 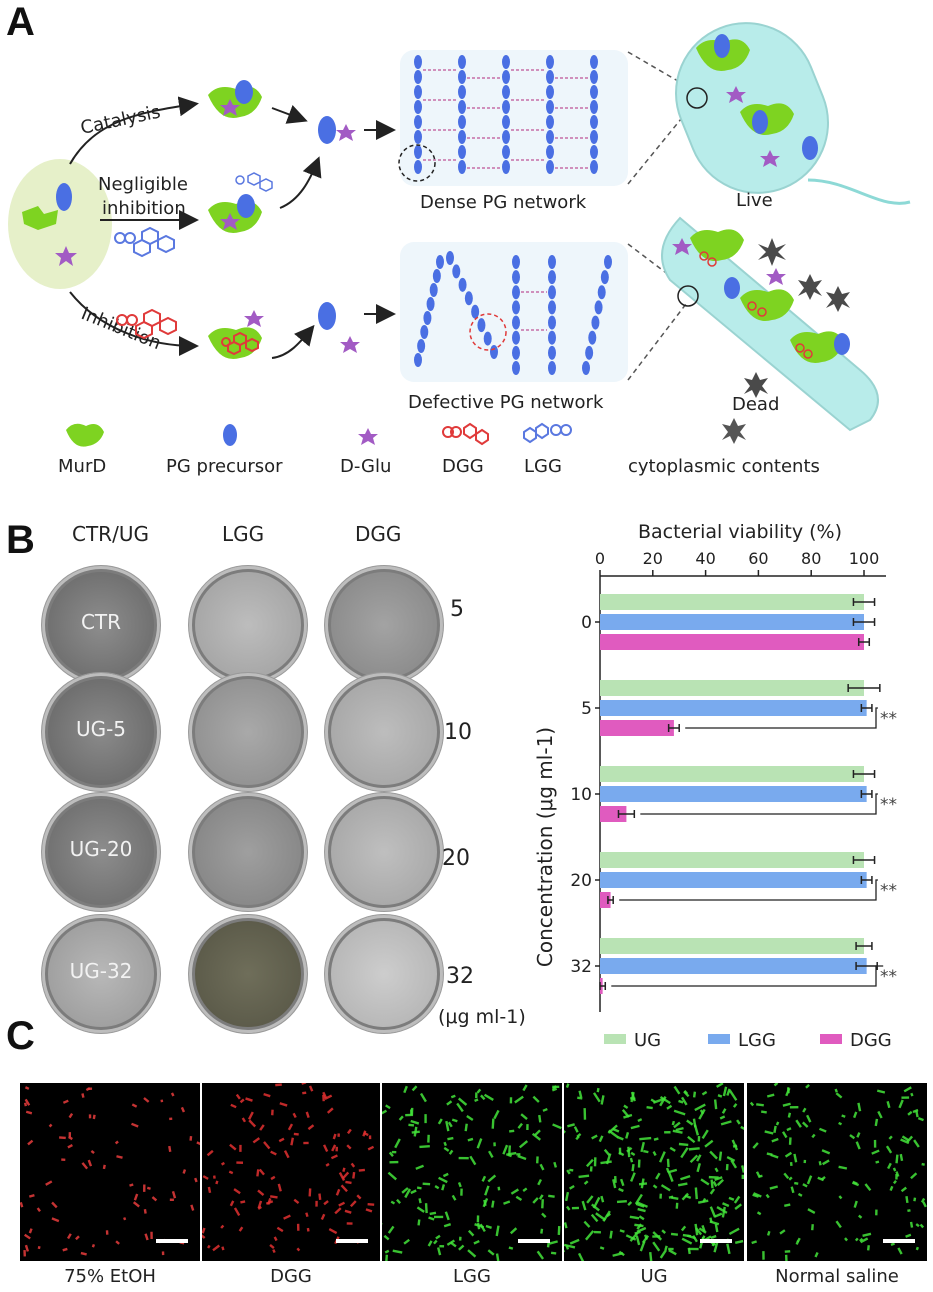 I want to click on lgg-icon, so click(x=144, y=242).